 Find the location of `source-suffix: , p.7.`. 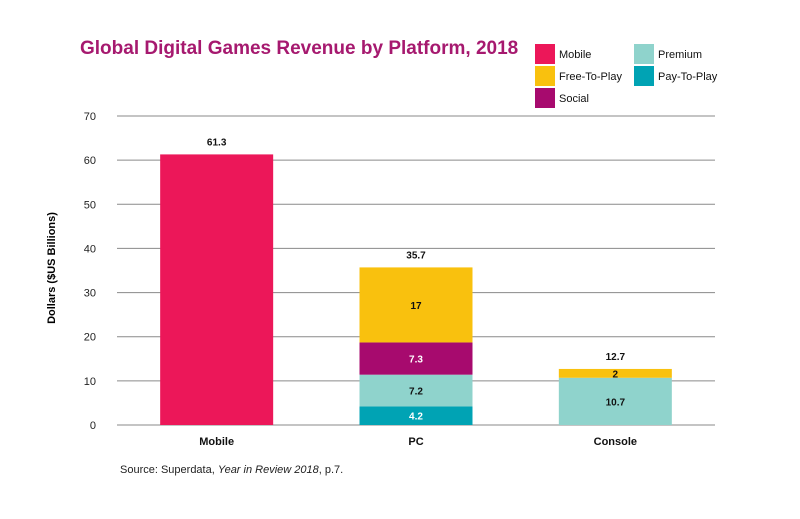

source-suffix: , p.7. is located at coordinates (331, 470).